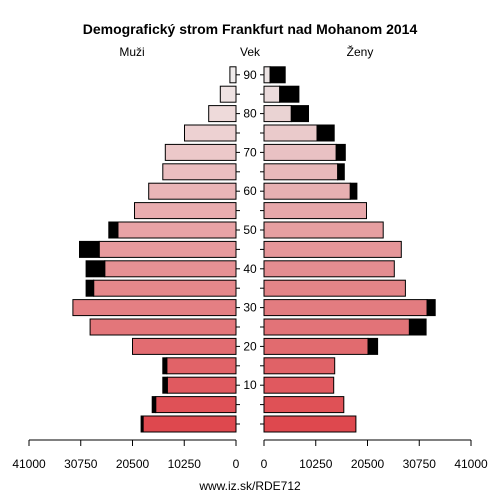 The height and width of the screenshot is (500, 500). I want to click on female-bar-90+, so click(267, 75).